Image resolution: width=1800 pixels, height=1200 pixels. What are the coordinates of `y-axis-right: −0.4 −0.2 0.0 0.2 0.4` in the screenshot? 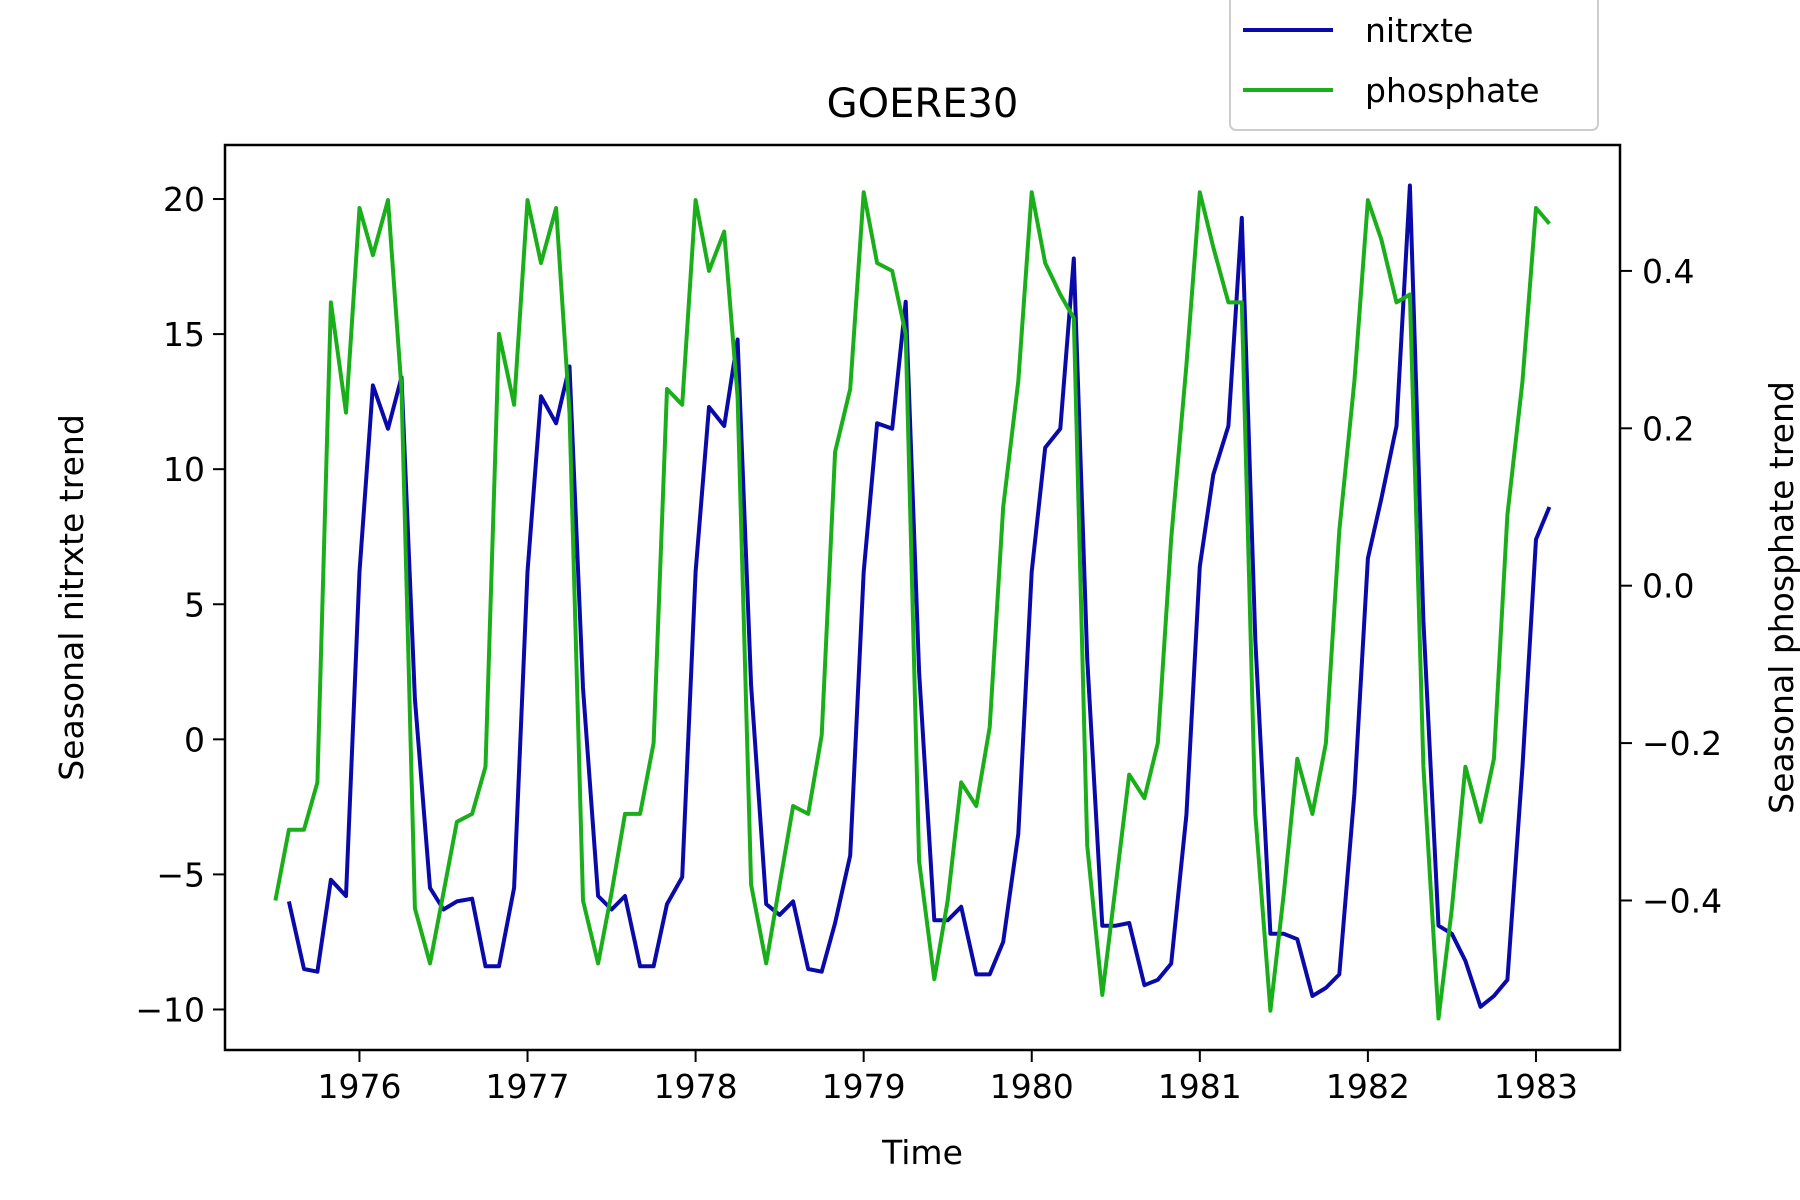 It's located at (1671, 586).